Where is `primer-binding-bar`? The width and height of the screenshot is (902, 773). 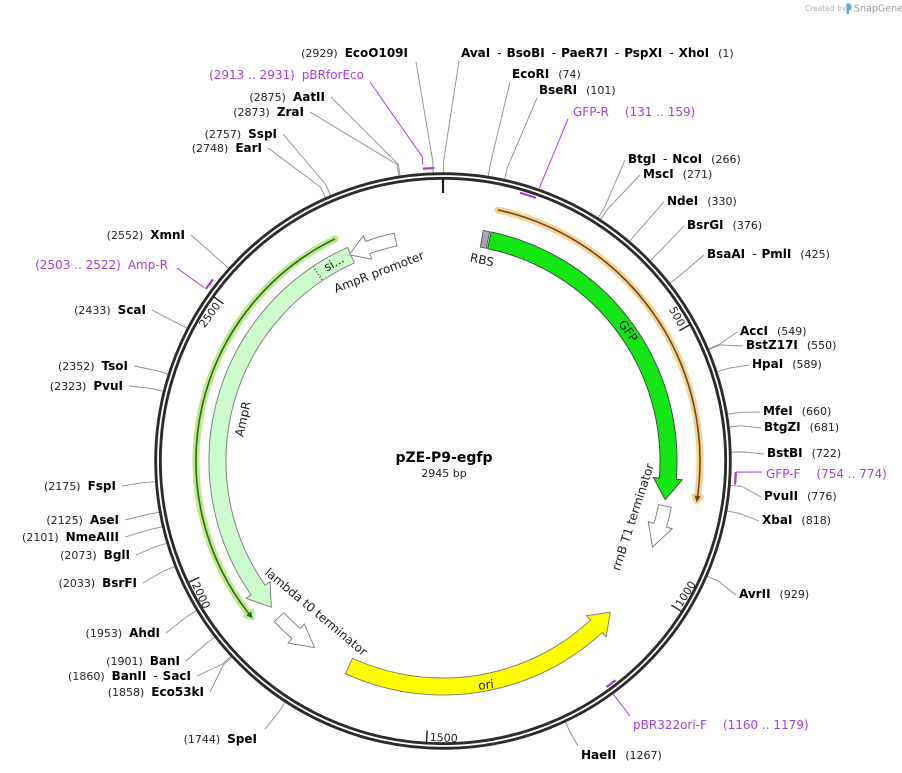
primer-binding-bar is located at coordinates (209, 284).